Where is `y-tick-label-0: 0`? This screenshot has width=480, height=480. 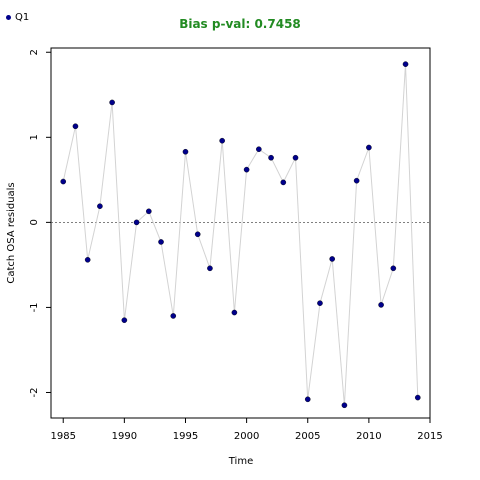
y-tick-label-0: 0 is located at coordinates (34, 222).